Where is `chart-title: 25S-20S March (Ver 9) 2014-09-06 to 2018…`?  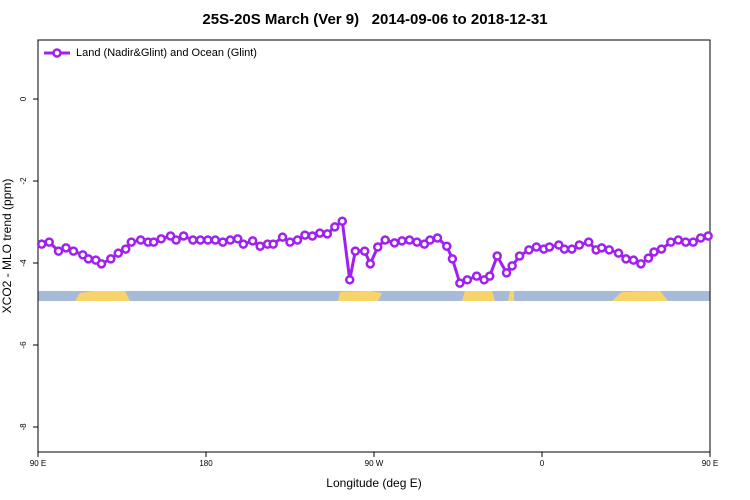 chart-title: 25S-20S March (Ver 9) 2014-09-06 to 2018… is located at coordinates (374, 19).